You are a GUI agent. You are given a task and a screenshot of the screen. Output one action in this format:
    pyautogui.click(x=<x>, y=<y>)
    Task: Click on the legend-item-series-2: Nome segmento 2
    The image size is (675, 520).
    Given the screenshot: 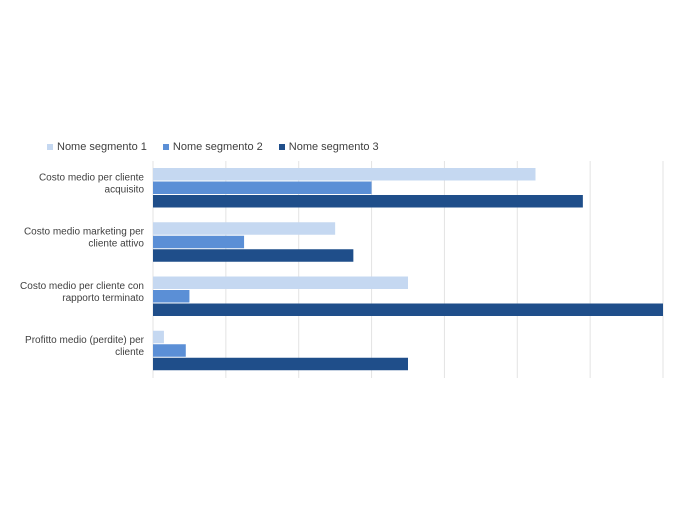 What is the action you would take?
    pyautogui.click(x=212, y=147)
    